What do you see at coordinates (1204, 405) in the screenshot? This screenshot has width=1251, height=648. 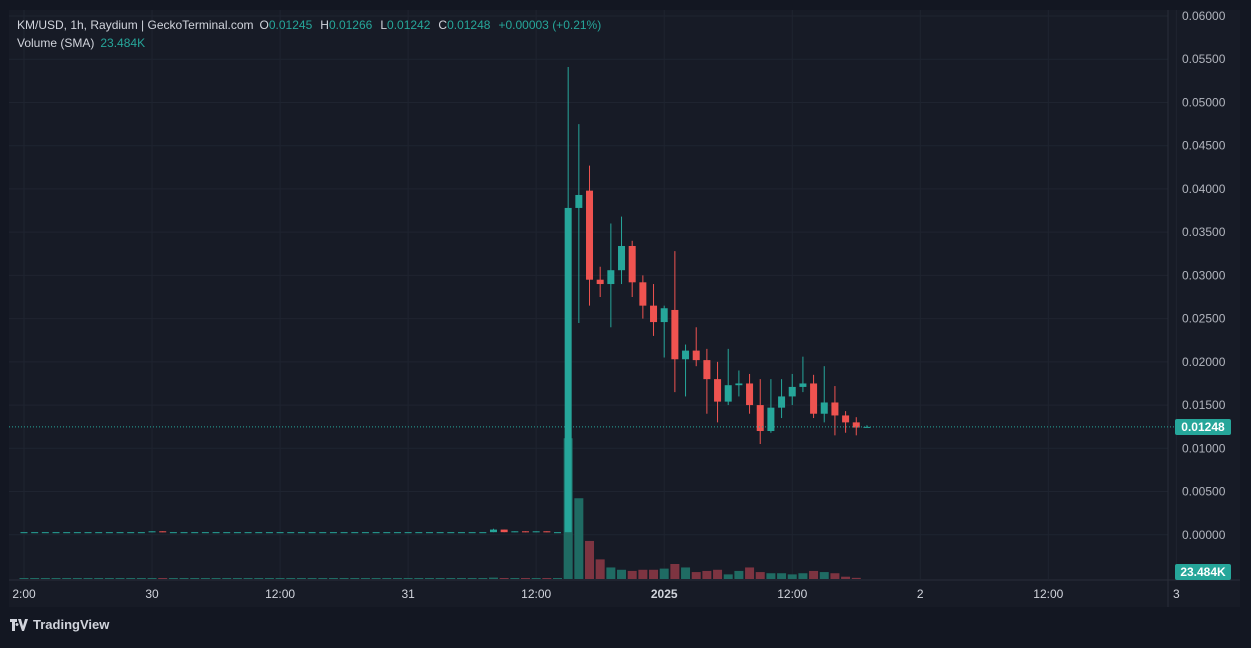 I see `y-tick-label: 0.01500` at bounding box center [1204, 405].